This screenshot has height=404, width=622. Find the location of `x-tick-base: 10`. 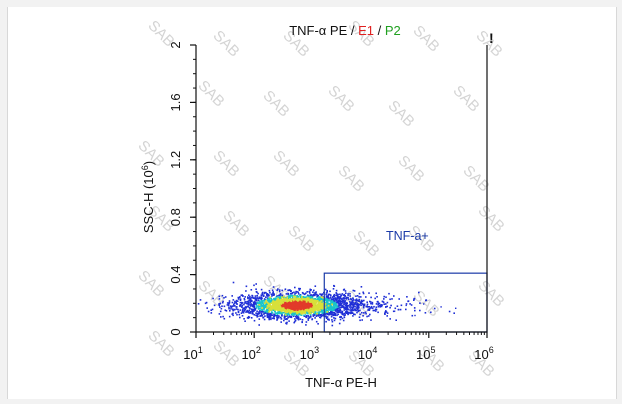

x-tick-base: 10 is located at coordinates (365, 354).